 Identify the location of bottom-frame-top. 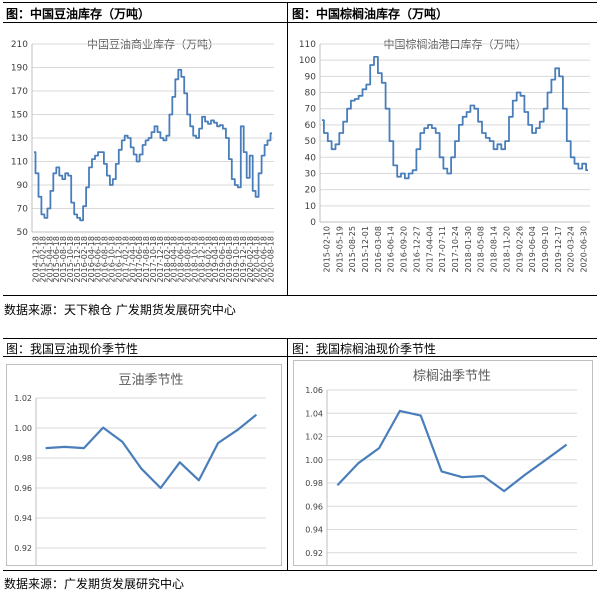
(300, 338).